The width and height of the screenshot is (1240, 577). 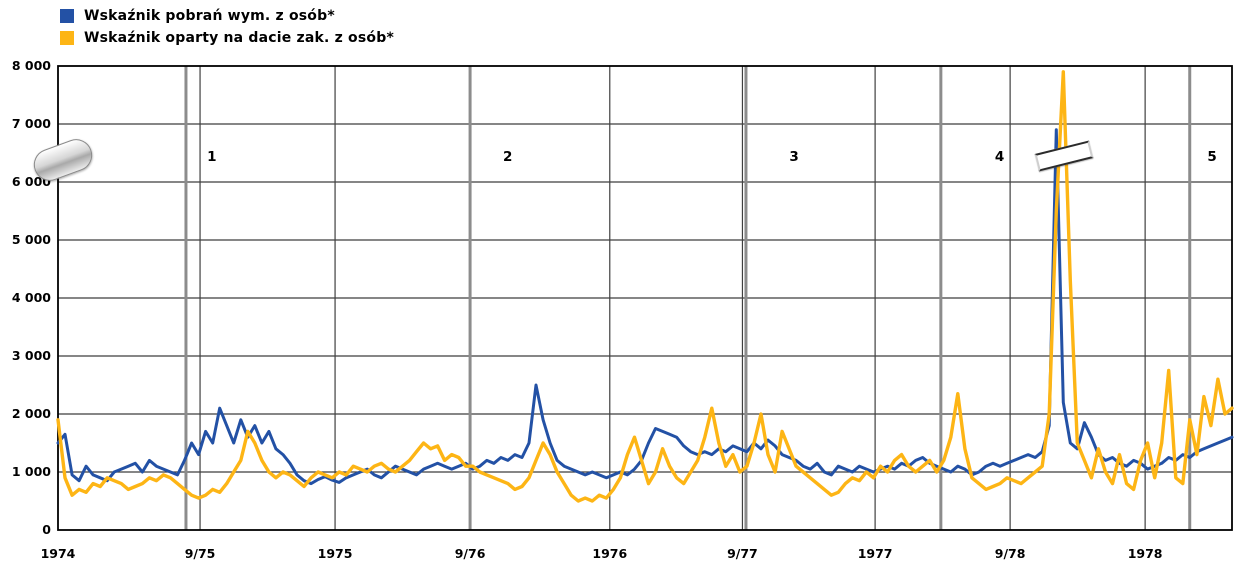 What do you see at coordinates (1211, 157) in the screenshot?
I see `wave-number-label: 5` at bounding box center [1211, 157].